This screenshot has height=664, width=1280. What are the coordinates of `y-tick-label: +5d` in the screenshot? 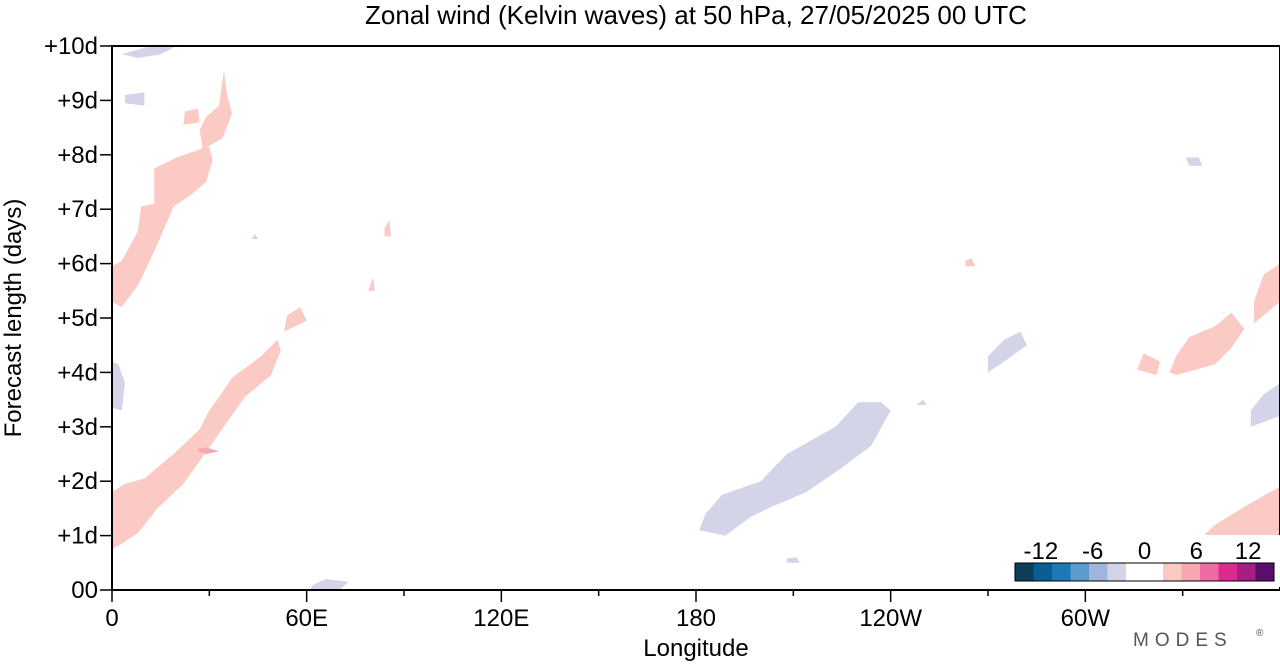 It's located at (77, 318).